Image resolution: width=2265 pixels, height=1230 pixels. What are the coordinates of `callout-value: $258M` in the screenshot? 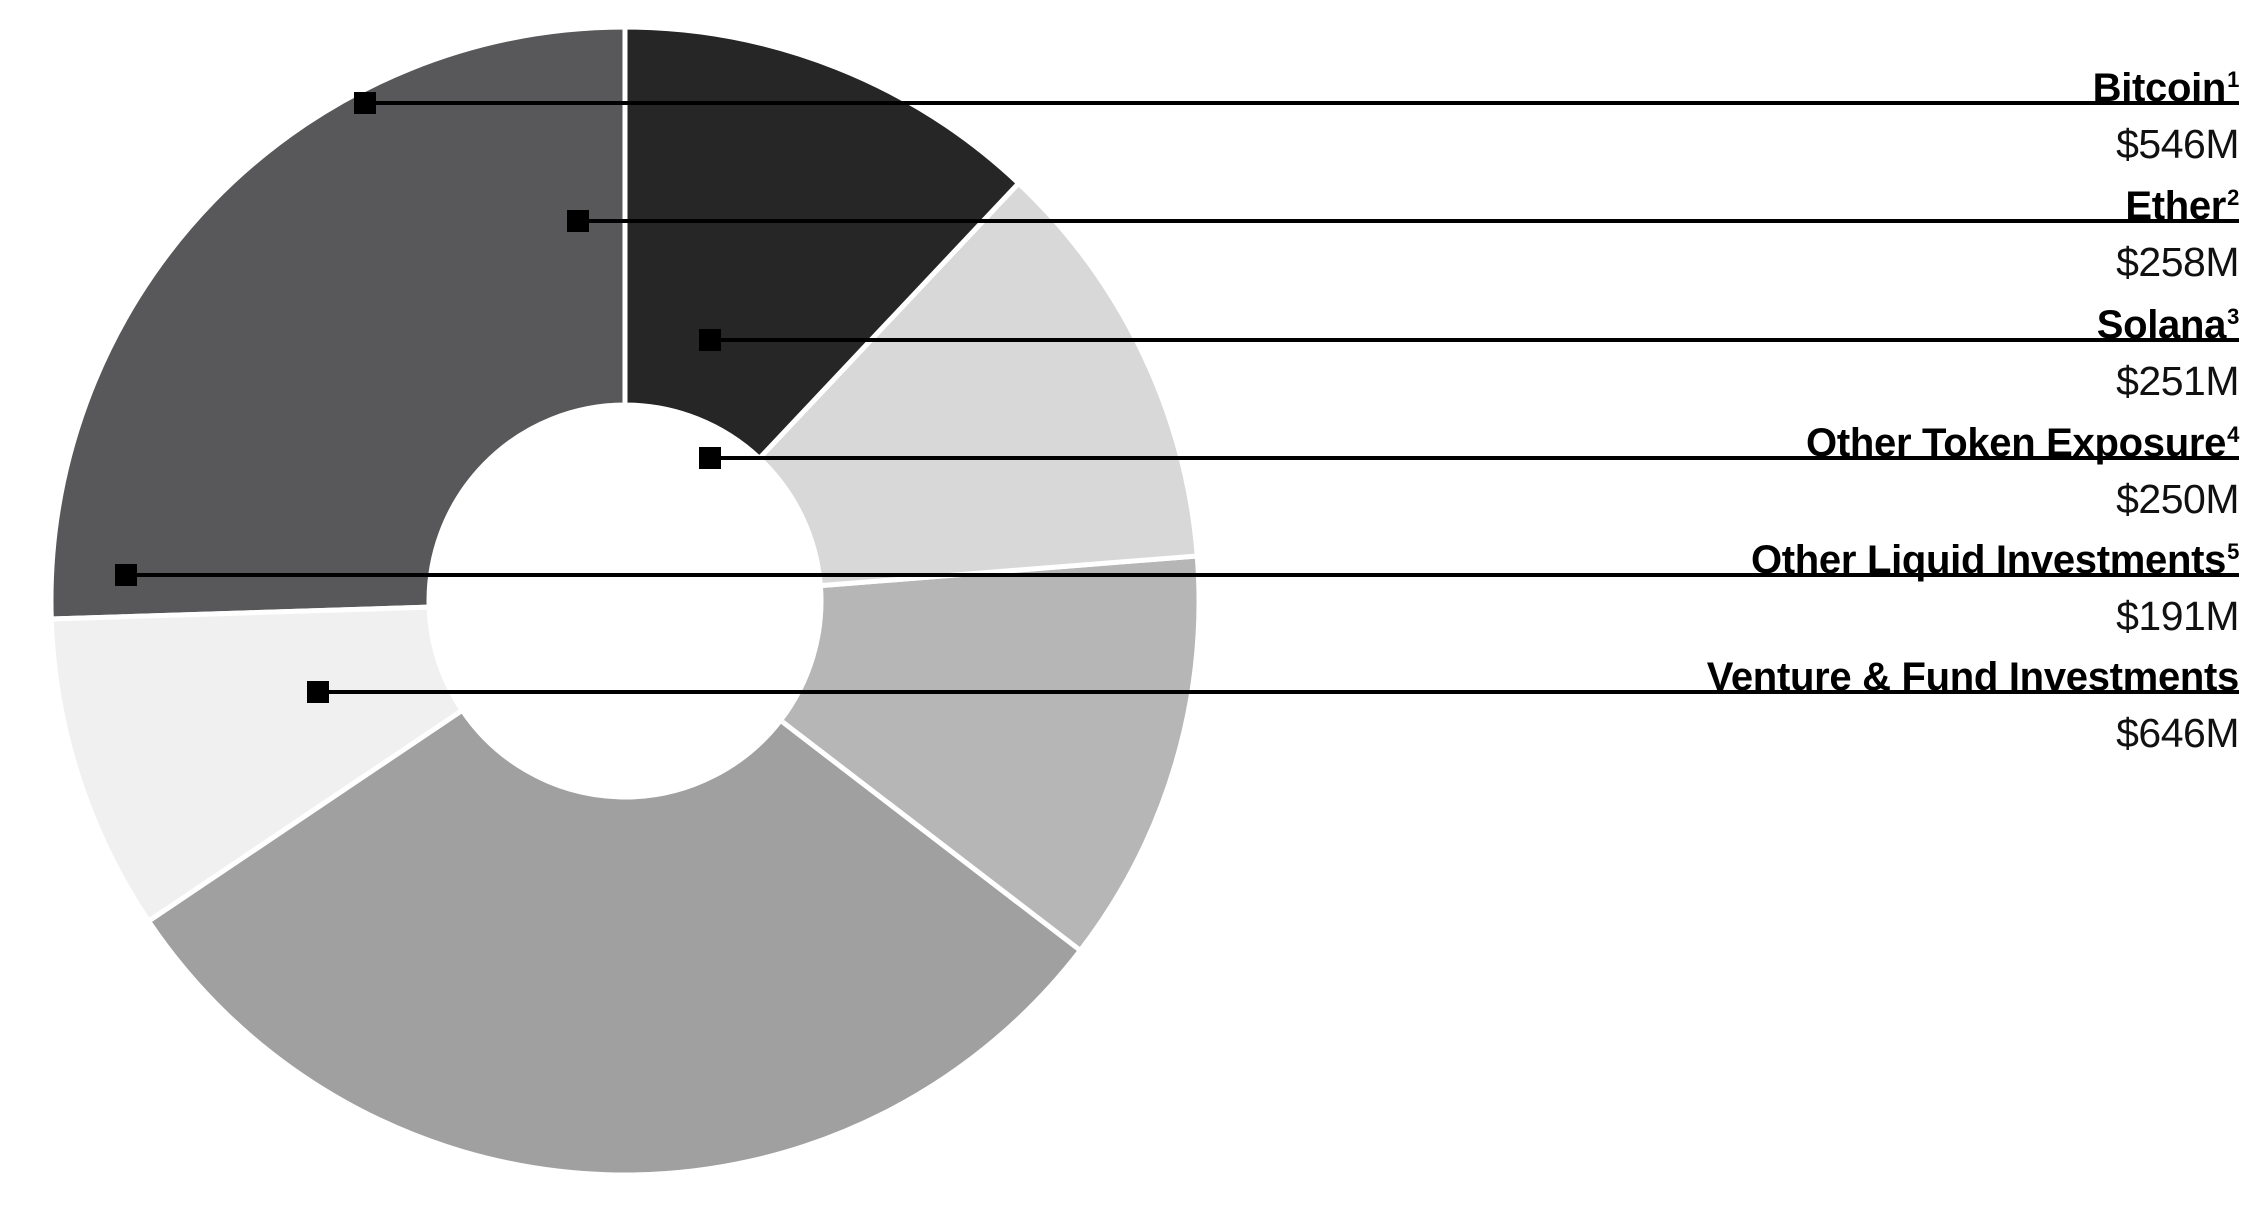 It's located at (2177, 262).